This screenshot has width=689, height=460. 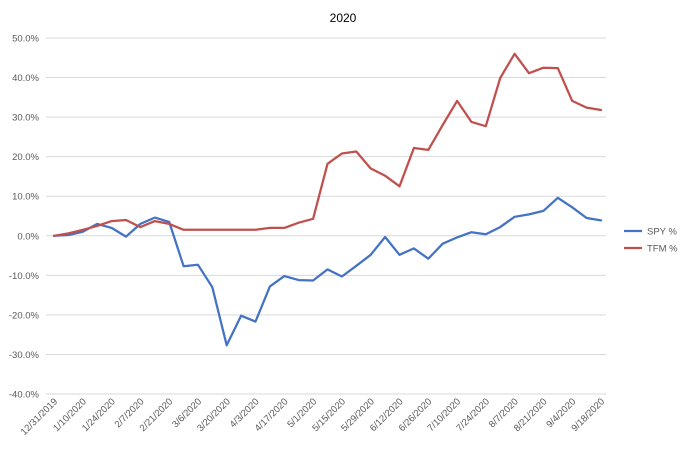 I want to click on y-tick-label: -40.0%, so click(x=24, y=395).